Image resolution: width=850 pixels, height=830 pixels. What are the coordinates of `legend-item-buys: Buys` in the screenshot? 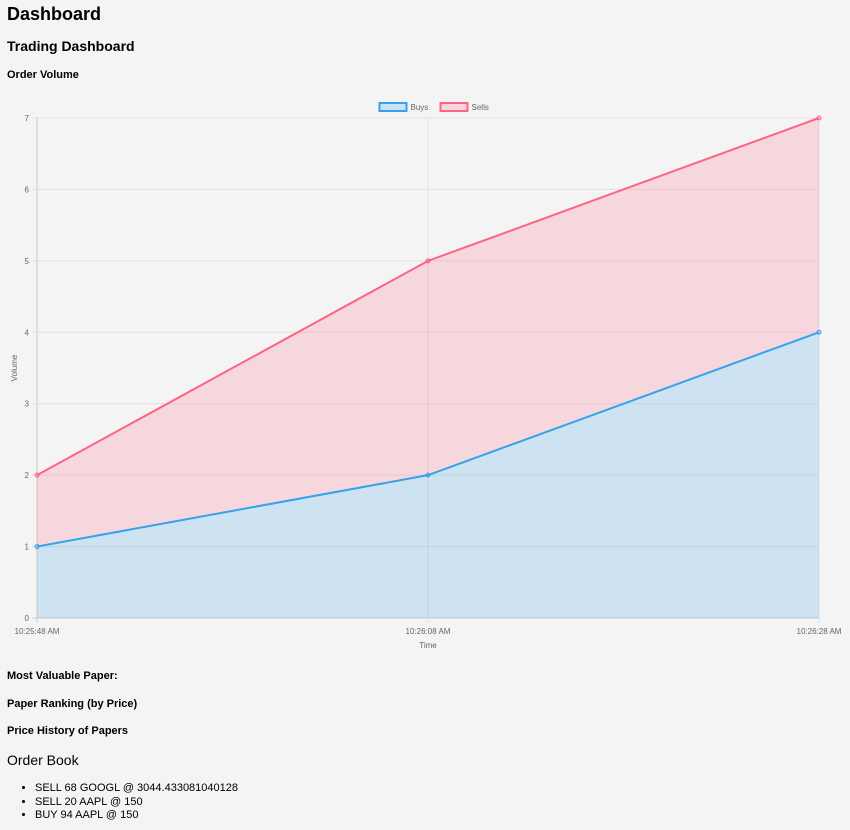 It's located at (403, 107).